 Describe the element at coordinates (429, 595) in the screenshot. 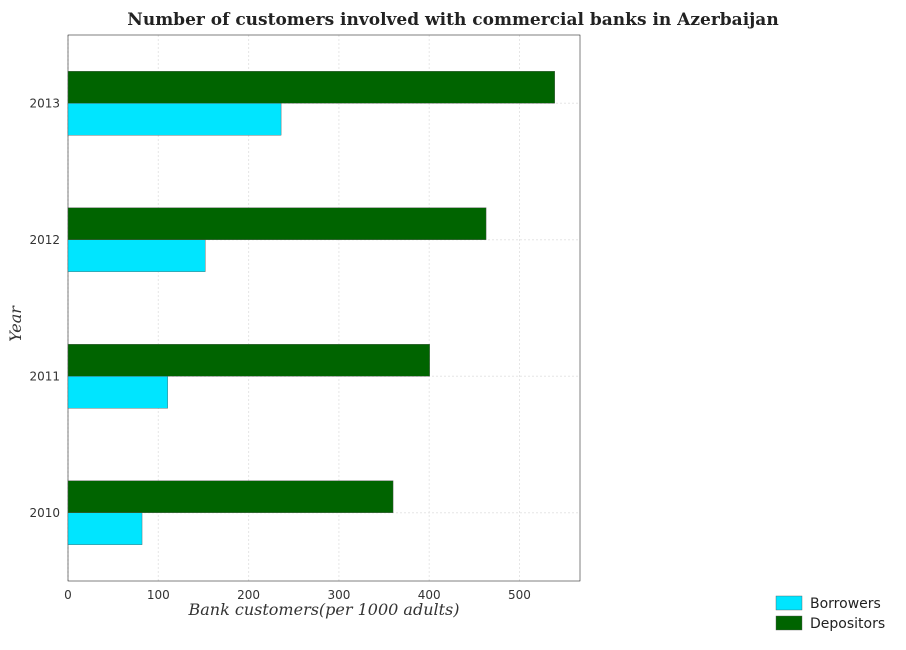

I see `x-tick-label: 400` at that location.